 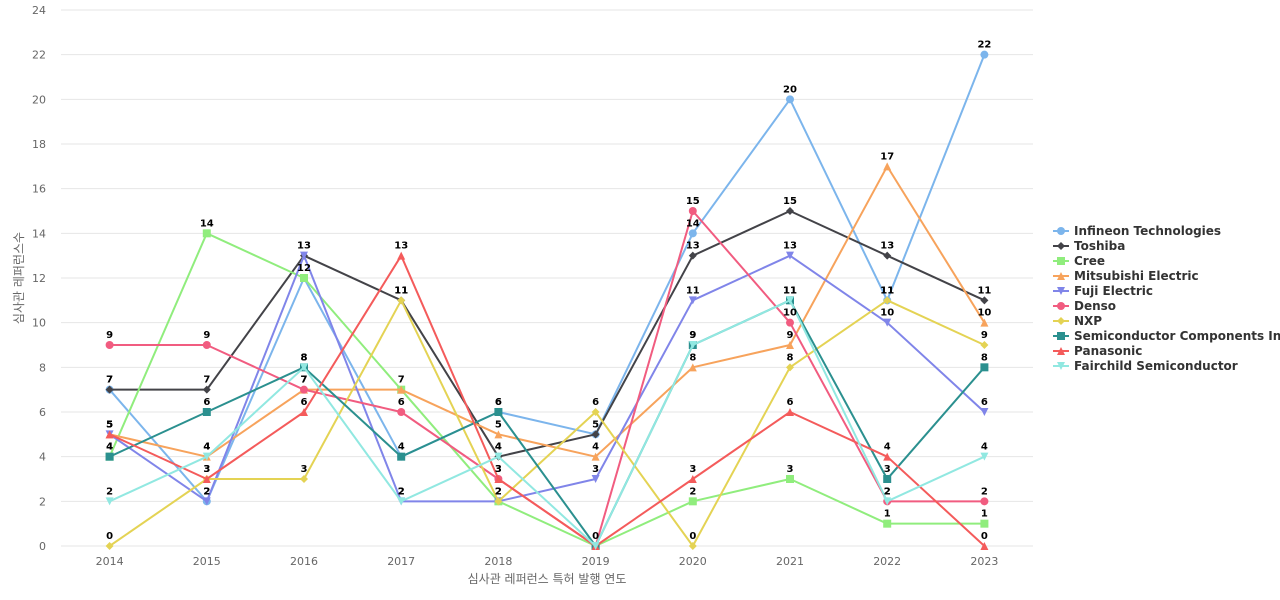 What do you see at coordinates (1097, 351) in the screenshot?
I see `legend-item-panasonic: Panasonic` at bounding box center [1097, 351].